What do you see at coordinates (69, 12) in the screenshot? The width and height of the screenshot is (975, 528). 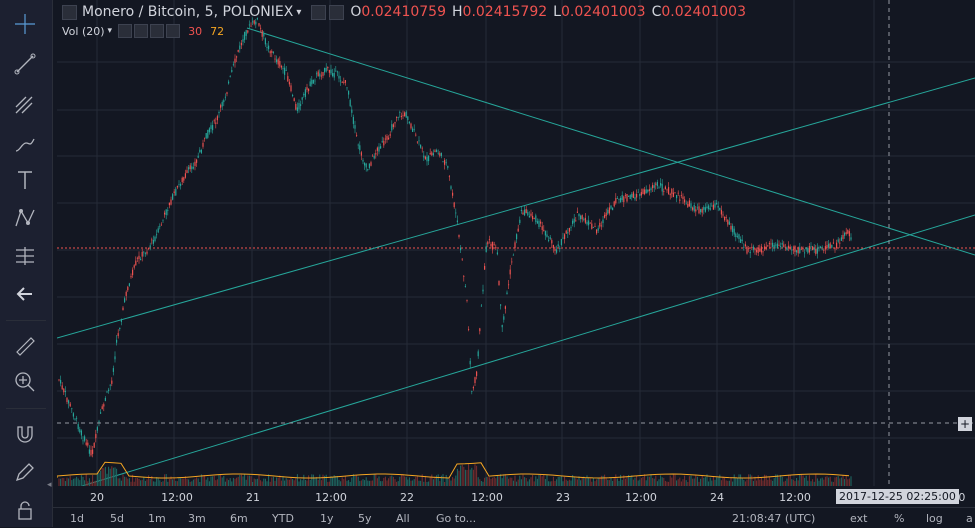 I see `collapse-icon` at bounding box center [69, 12].